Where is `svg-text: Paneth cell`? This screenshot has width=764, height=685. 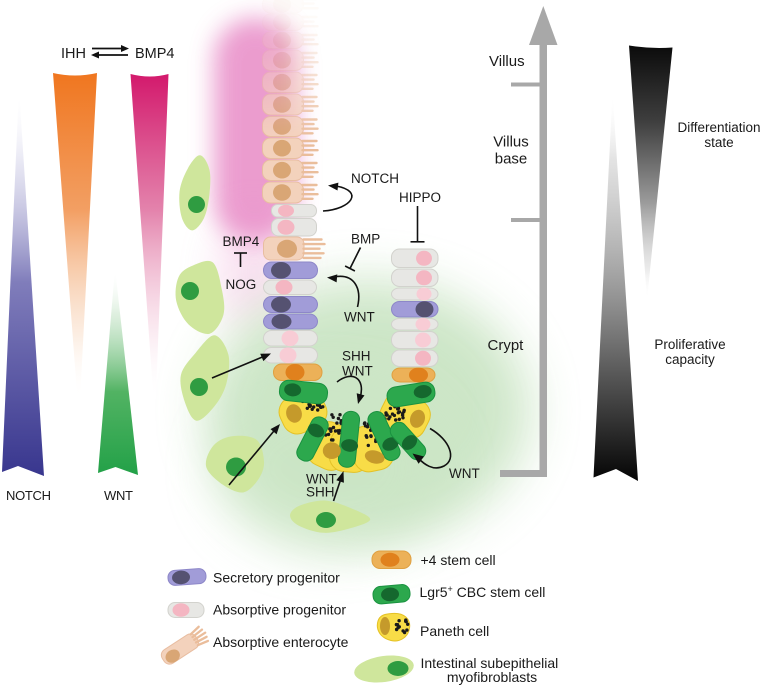 svg-text: Paneth cell is located at coordinates (454, 631).